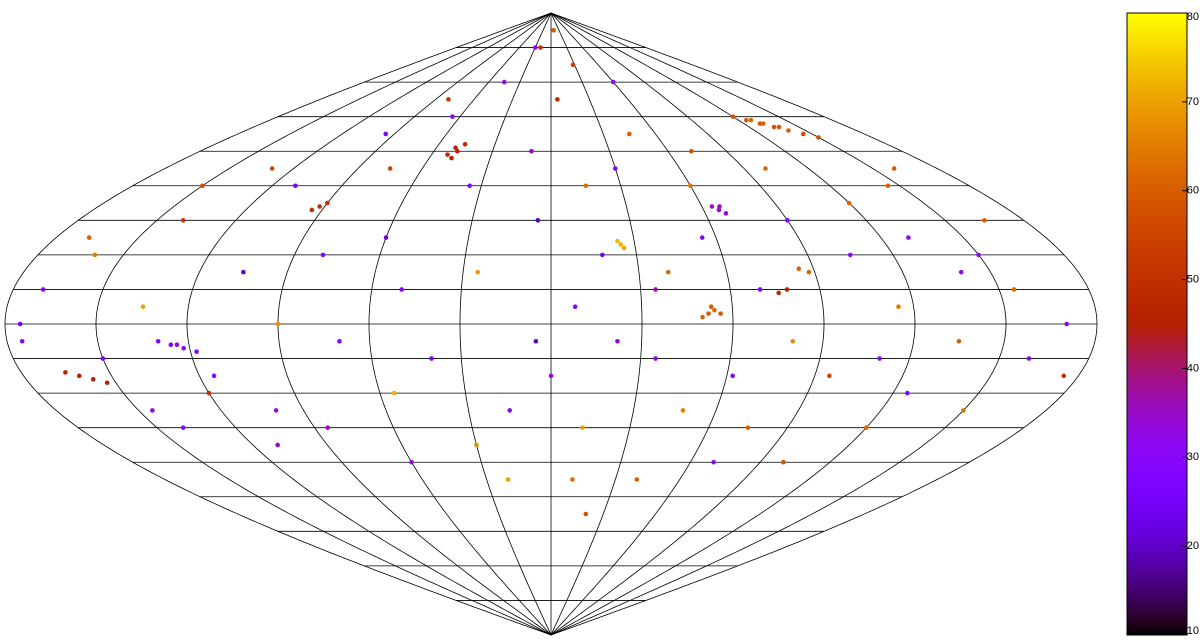  What do you see at coordinates (1193, 457) in the screenshot?
I see `colorbar-tick-label: 30` at bounding box center [1193, 457].